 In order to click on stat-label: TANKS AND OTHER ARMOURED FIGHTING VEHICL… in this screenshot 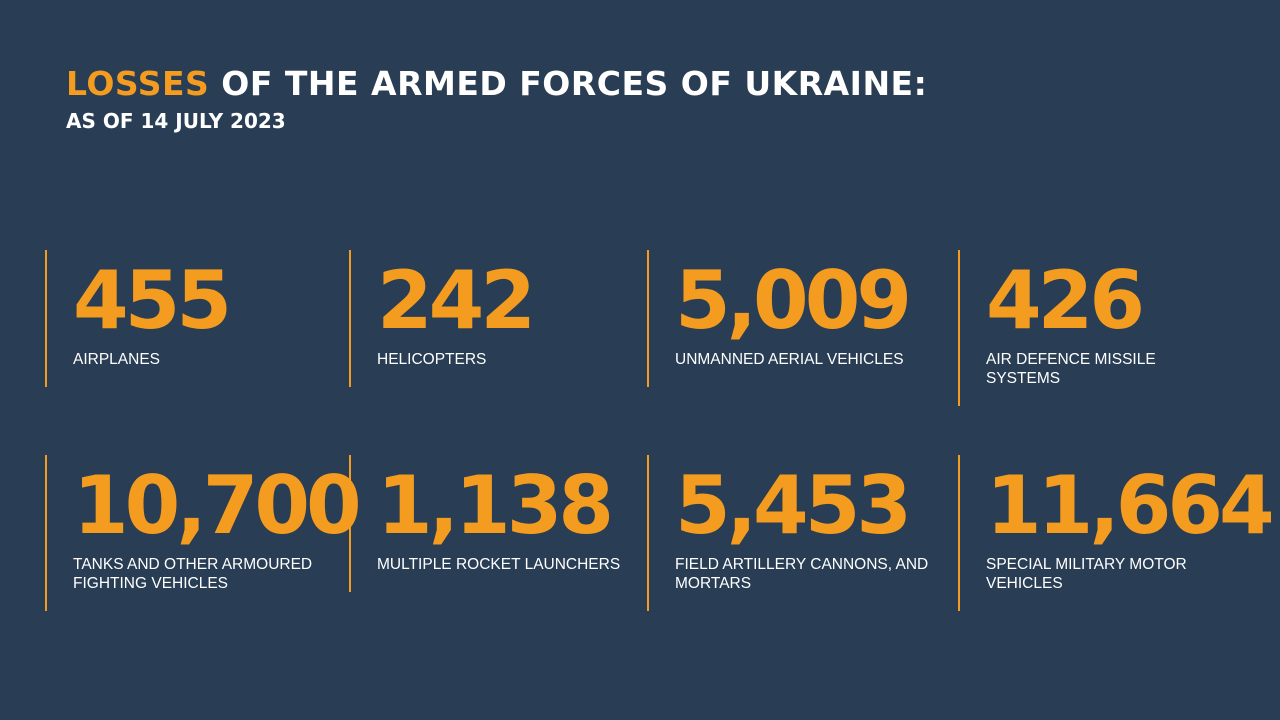, I will do `click(193, 574)`.